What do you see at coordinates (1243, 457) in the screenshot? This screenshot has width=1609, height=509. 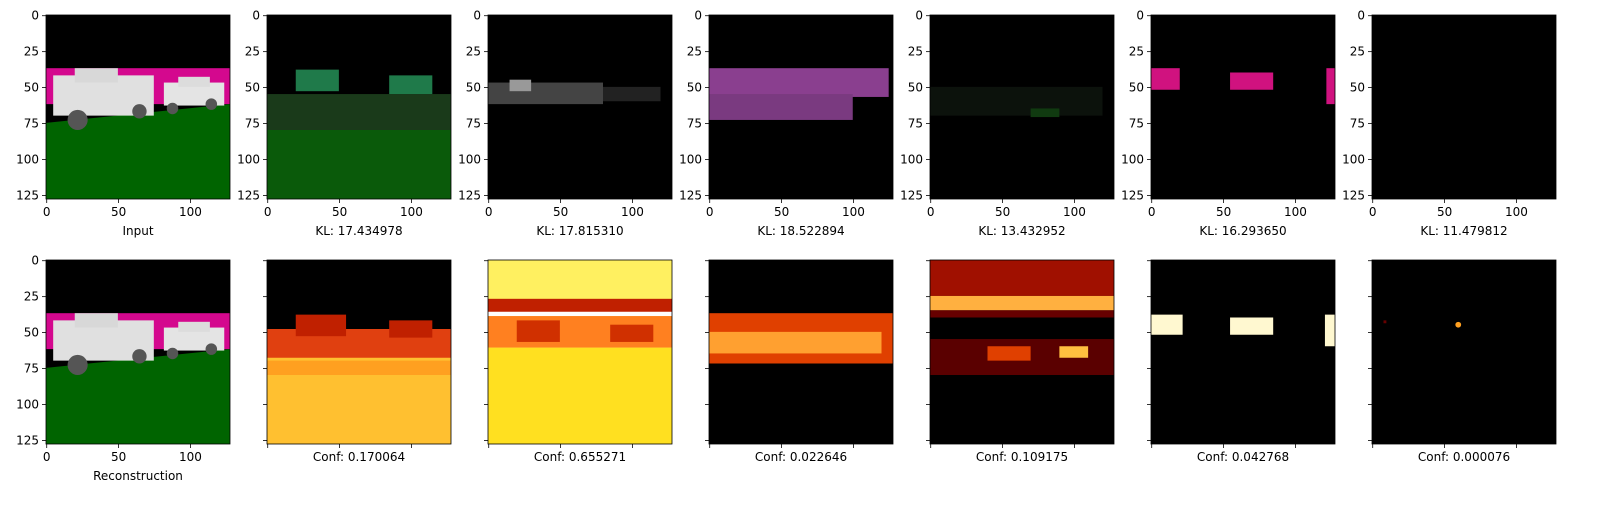 I see `x-axis-label: Conf: 0.042768` at bounding box center [1243, 457].